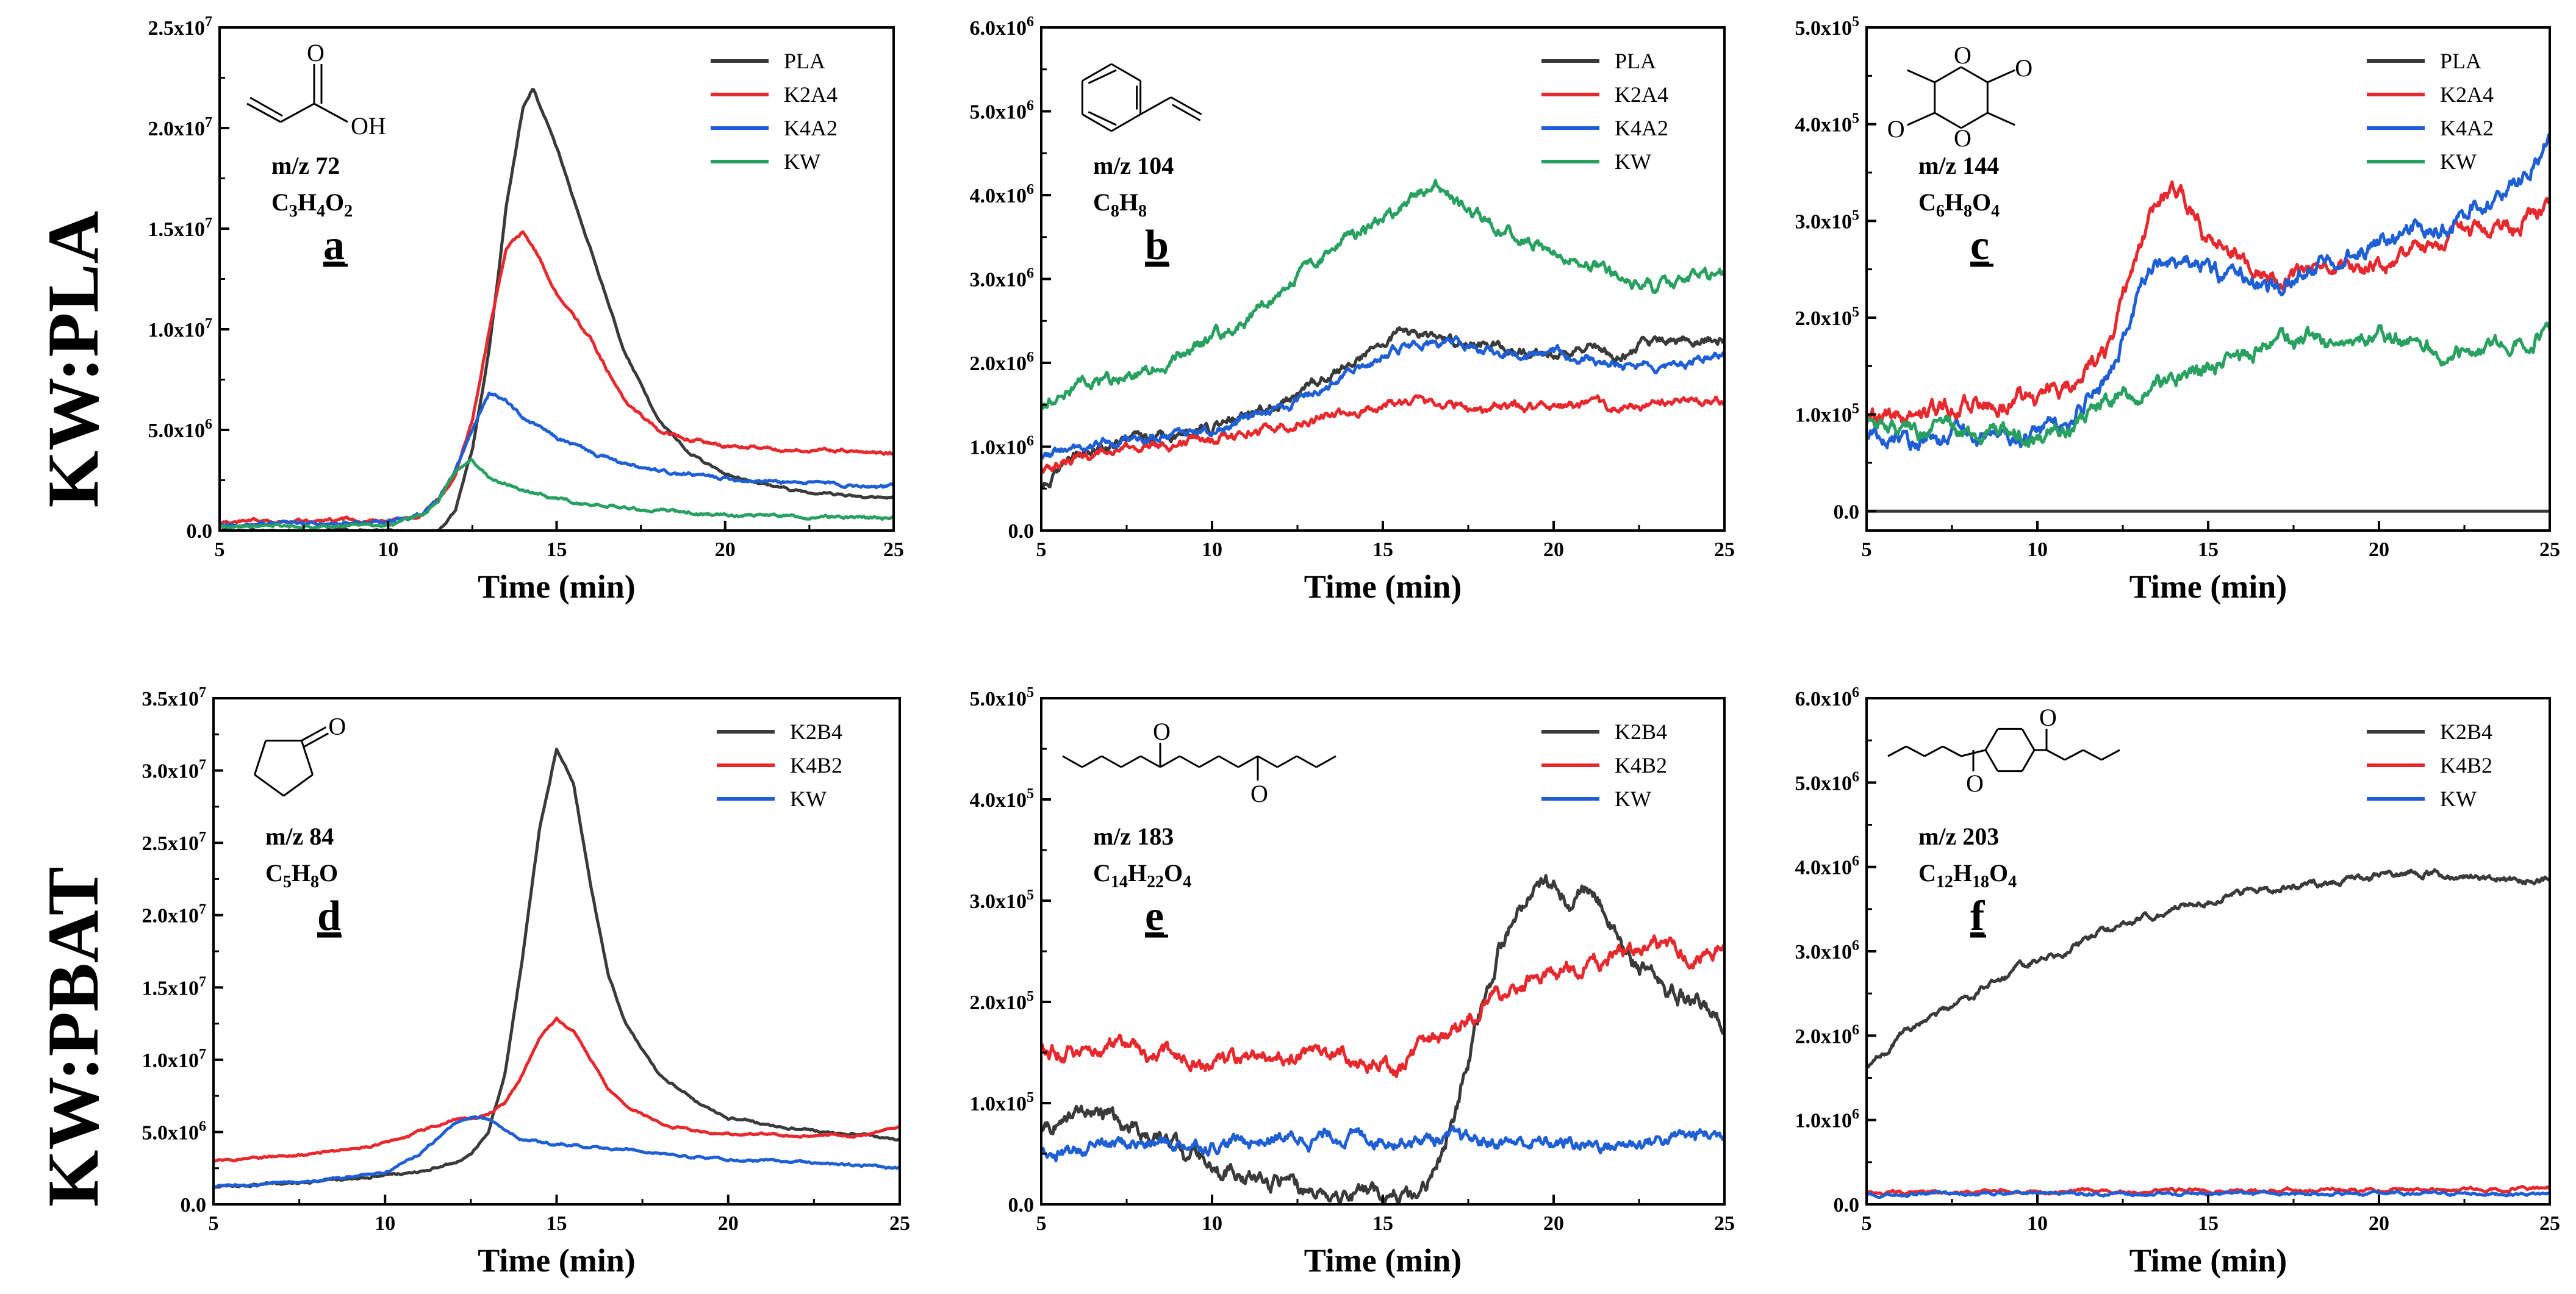 Image resolution: width=2576 pixels, height=1294 pixels. What do you see at coordinates (2209, 968) in the screenshot?
I see `series-line-f-k2b4` at bounding box center [2209, 968].